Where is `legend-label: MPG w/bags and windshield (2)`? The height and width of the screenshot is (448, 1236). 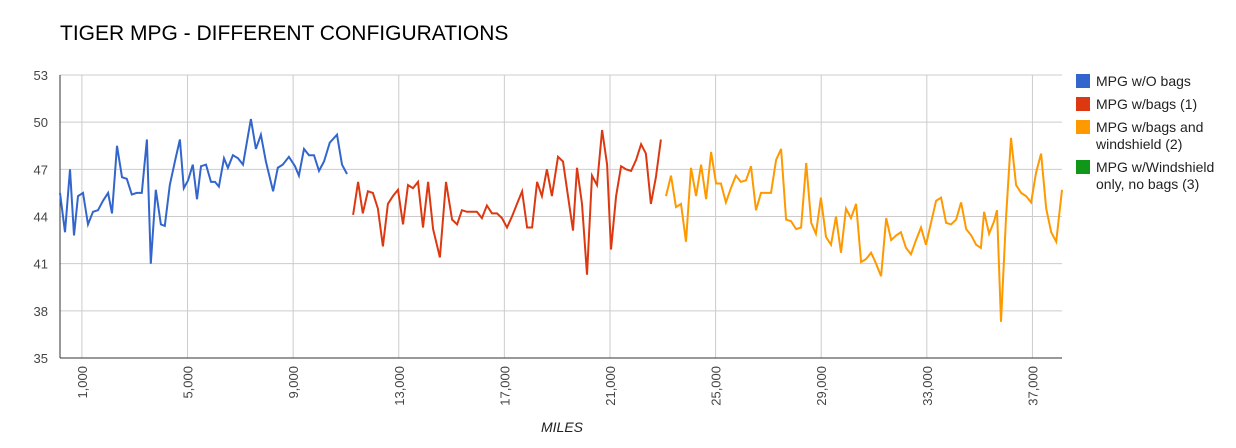
legend-label: MPG w/bags and windshield (2) is located at coordinates (1150, 135).